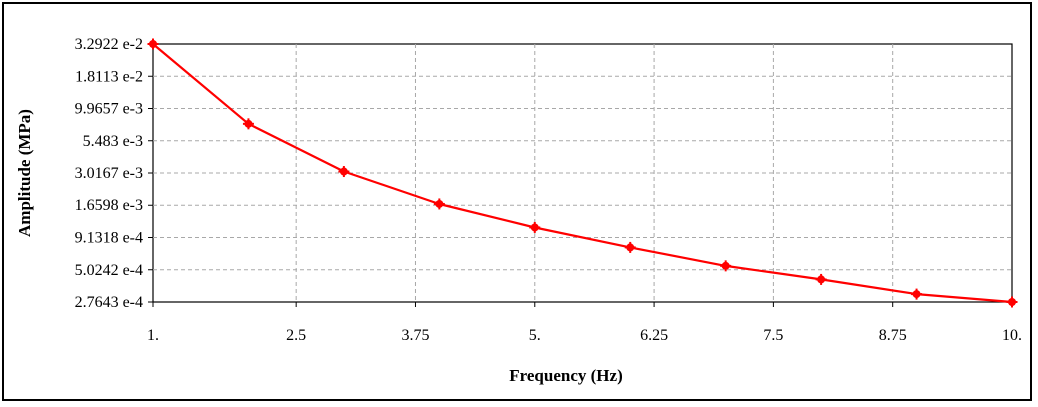  What do you see at coordinates (109, 302) in the screenshot?
I see `y-tick-label: 2.7643 e-4` at bounding box center [109, 302].